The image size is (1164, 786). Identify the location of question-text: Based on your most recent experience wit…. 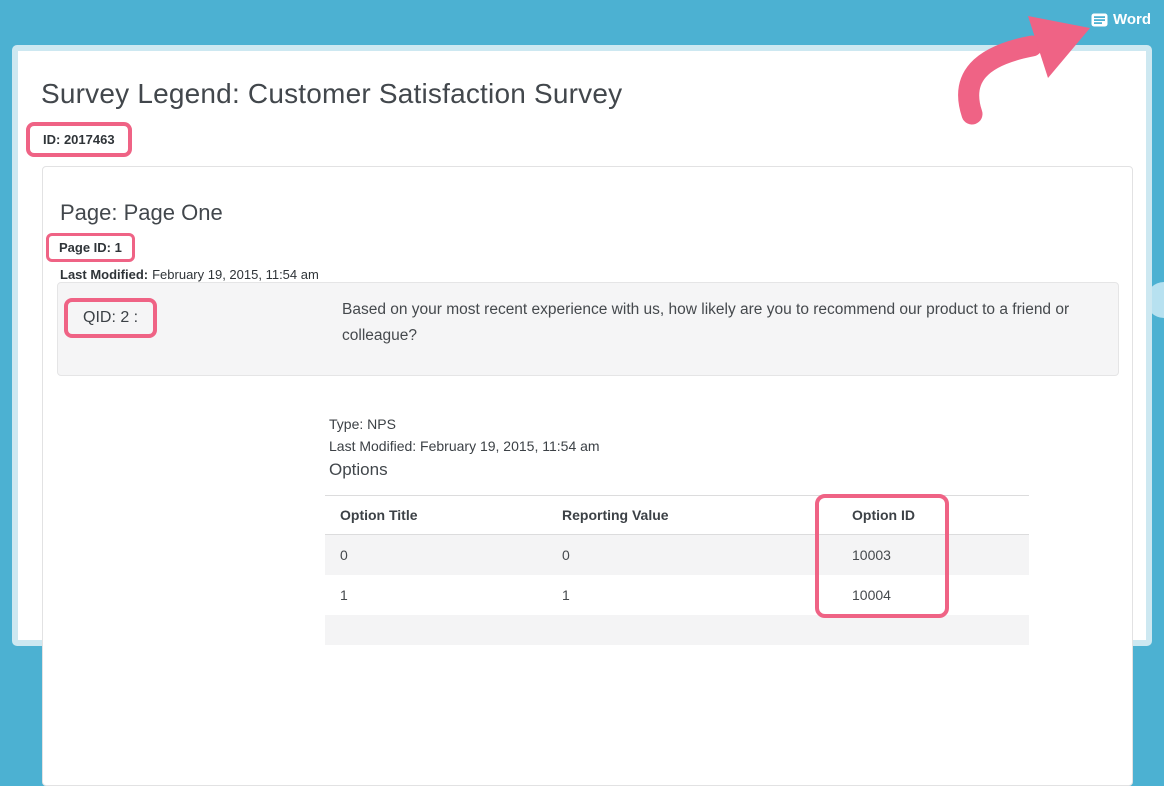
(706, 322).